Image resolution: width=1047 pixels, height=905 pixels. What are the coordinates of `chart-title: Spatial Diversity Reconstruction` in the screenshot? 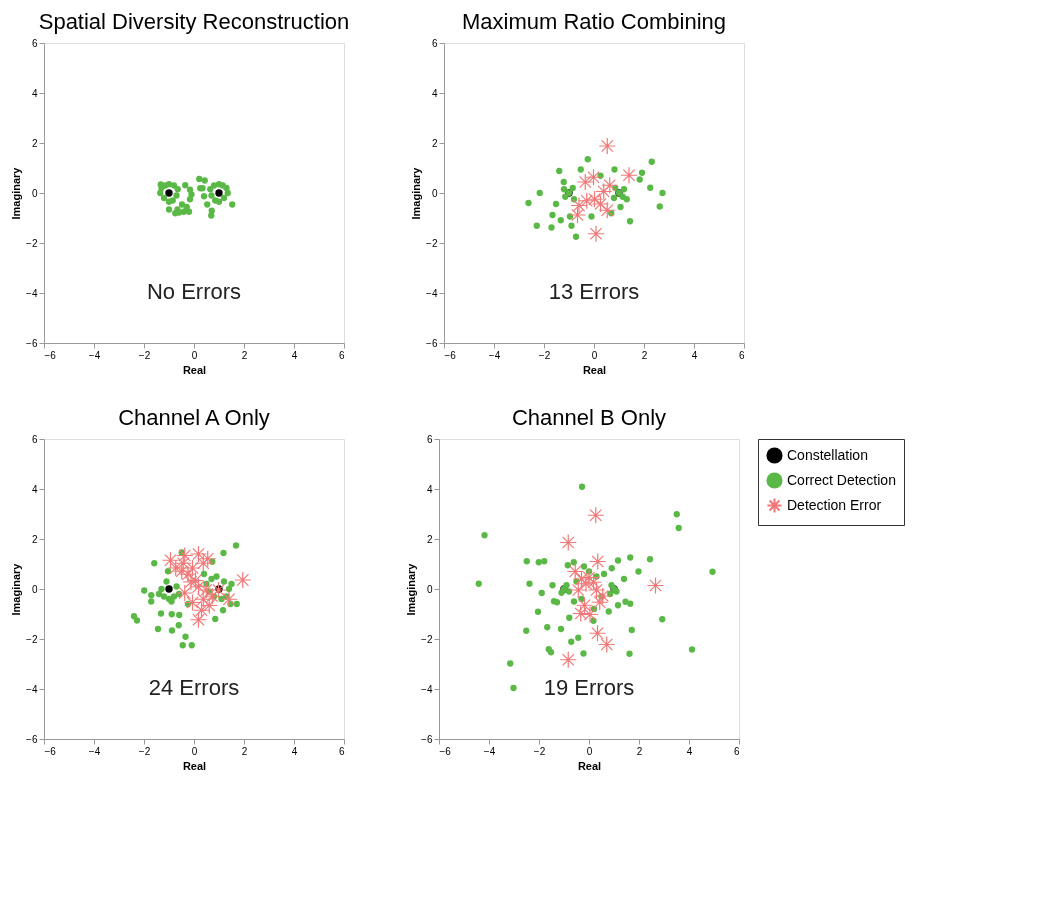 It's located at (194, 21).